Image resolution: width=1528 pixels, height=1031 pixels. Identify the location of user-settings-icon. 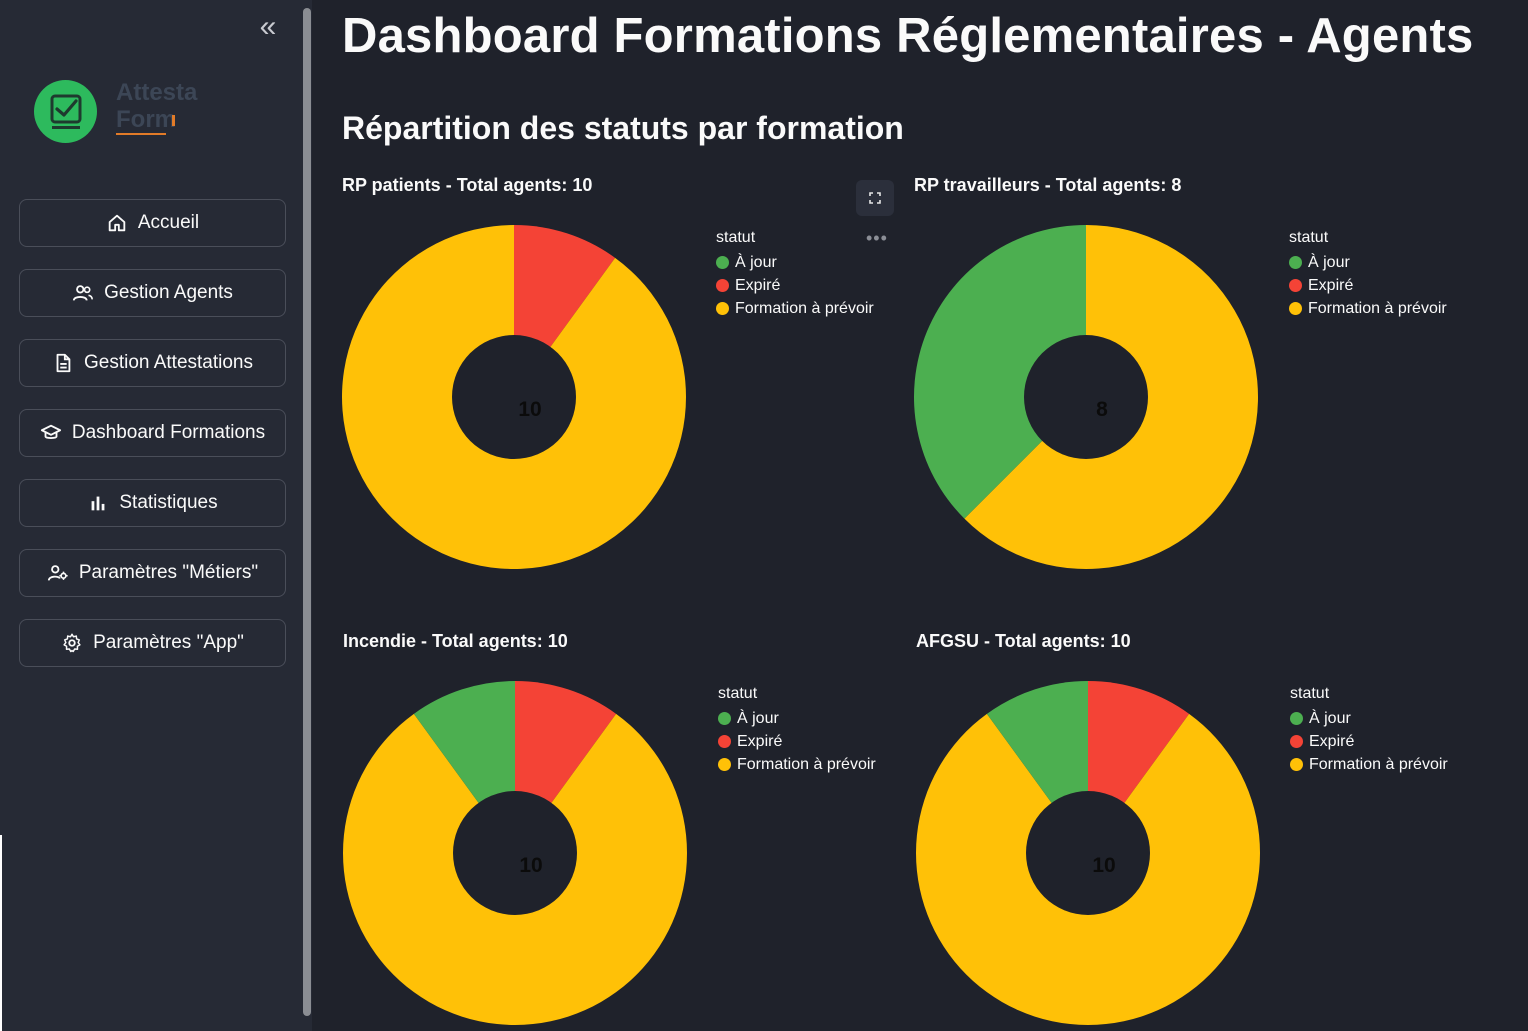
(57, 573).